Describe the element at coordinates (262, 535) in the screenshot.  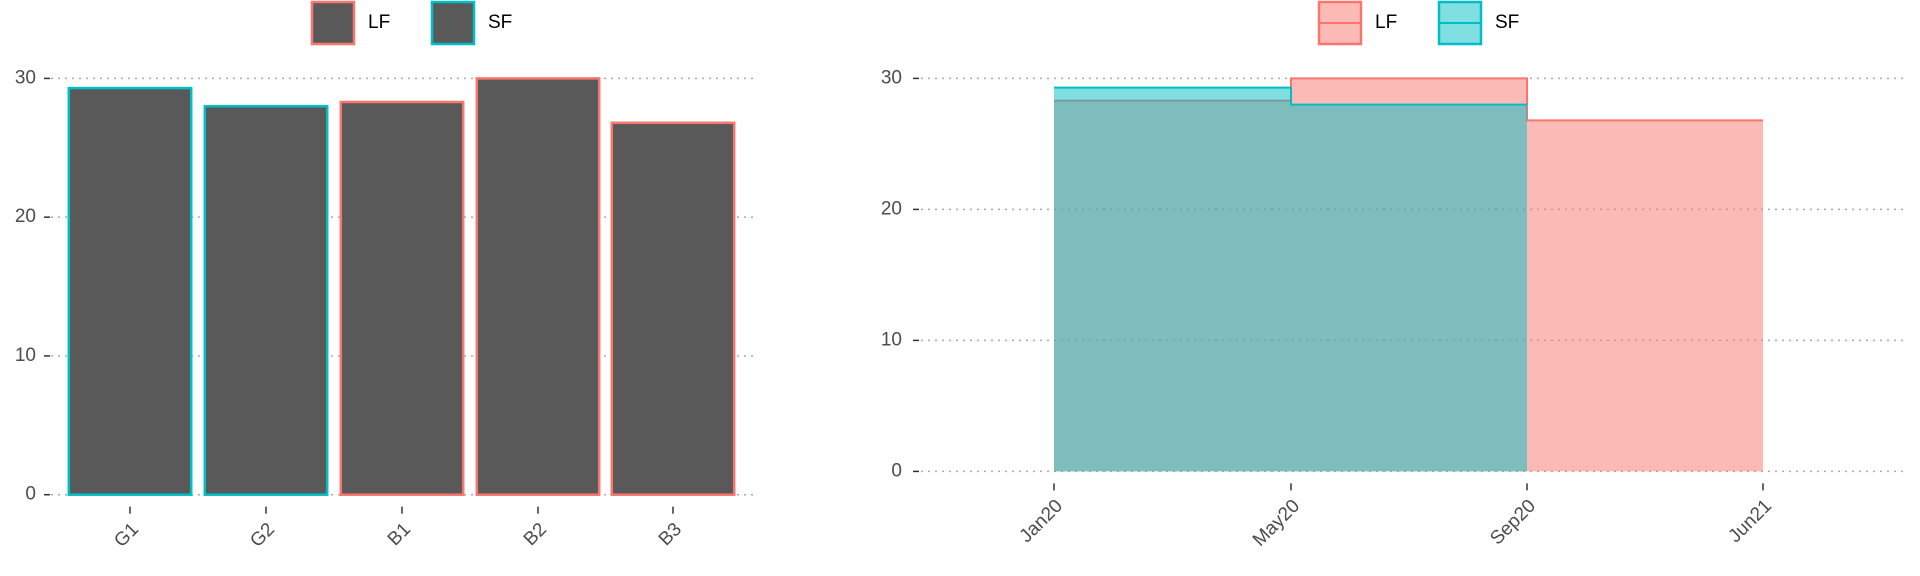
I see `x-tick-label: G2` at that location.